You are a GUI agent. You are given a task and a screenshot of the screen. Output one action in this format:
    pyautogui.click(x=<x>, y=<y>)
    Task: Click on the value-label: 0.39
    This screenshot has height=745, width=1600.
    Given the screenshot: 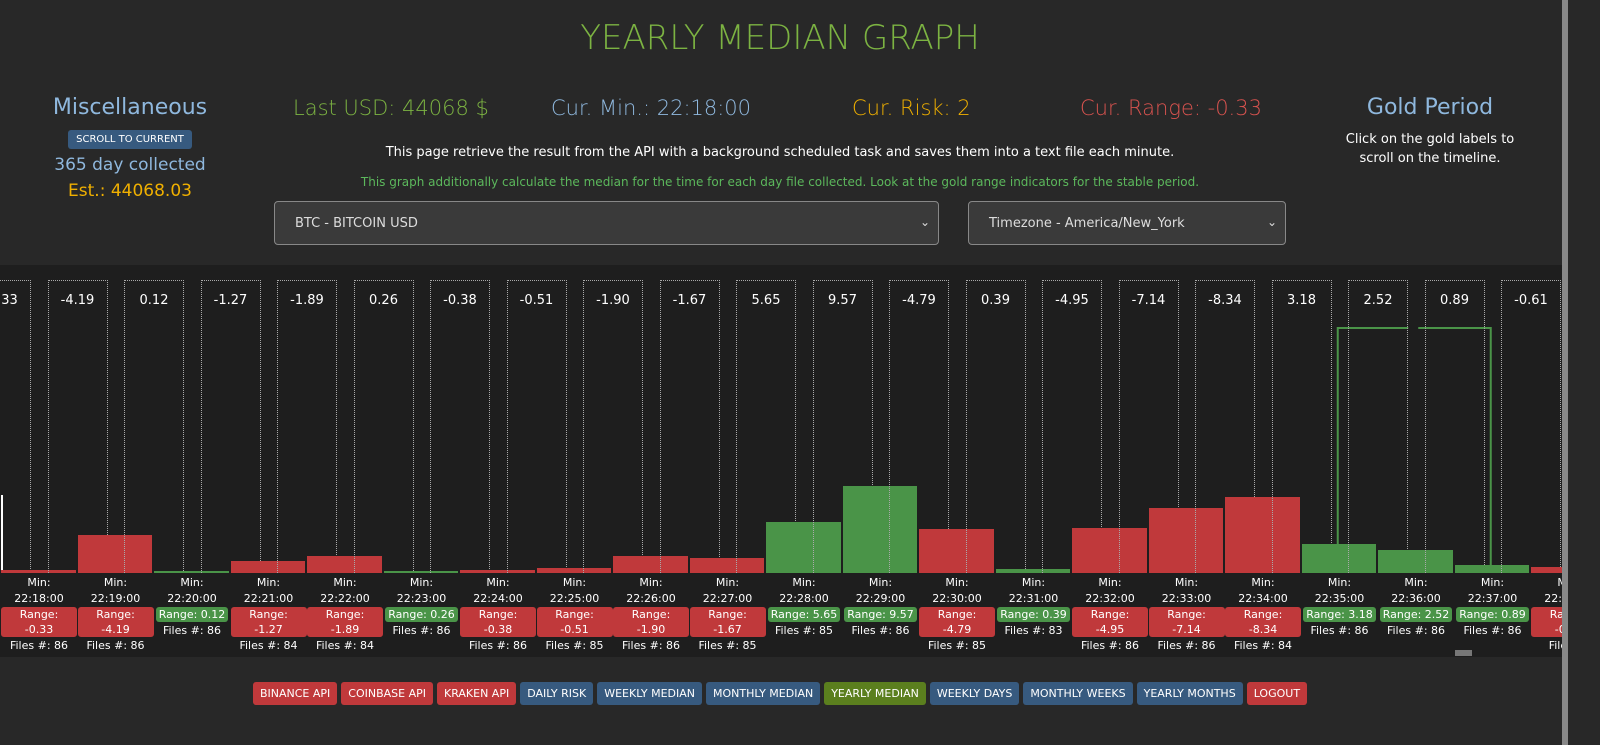 What is the action you would take?
    pyautogui.click(x=995, y=300)
    